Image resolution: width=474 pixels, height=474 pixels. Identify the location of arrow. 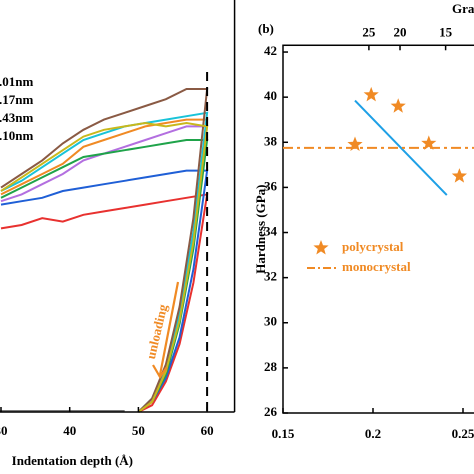
(166, 330).